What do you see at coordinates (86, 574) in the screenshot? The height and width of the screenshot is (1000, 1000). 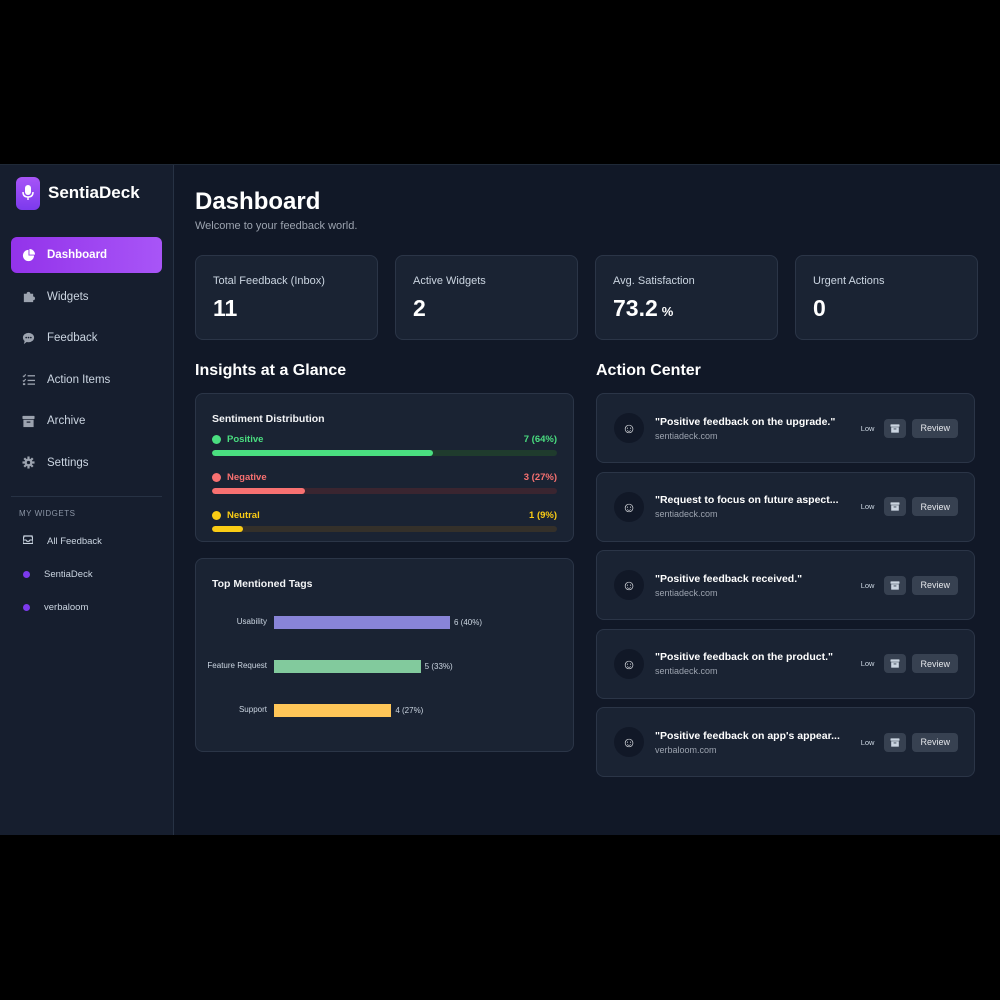 I see `widget-item-sentiadeck: SentiaDeck` at bounding box center [86, 574].